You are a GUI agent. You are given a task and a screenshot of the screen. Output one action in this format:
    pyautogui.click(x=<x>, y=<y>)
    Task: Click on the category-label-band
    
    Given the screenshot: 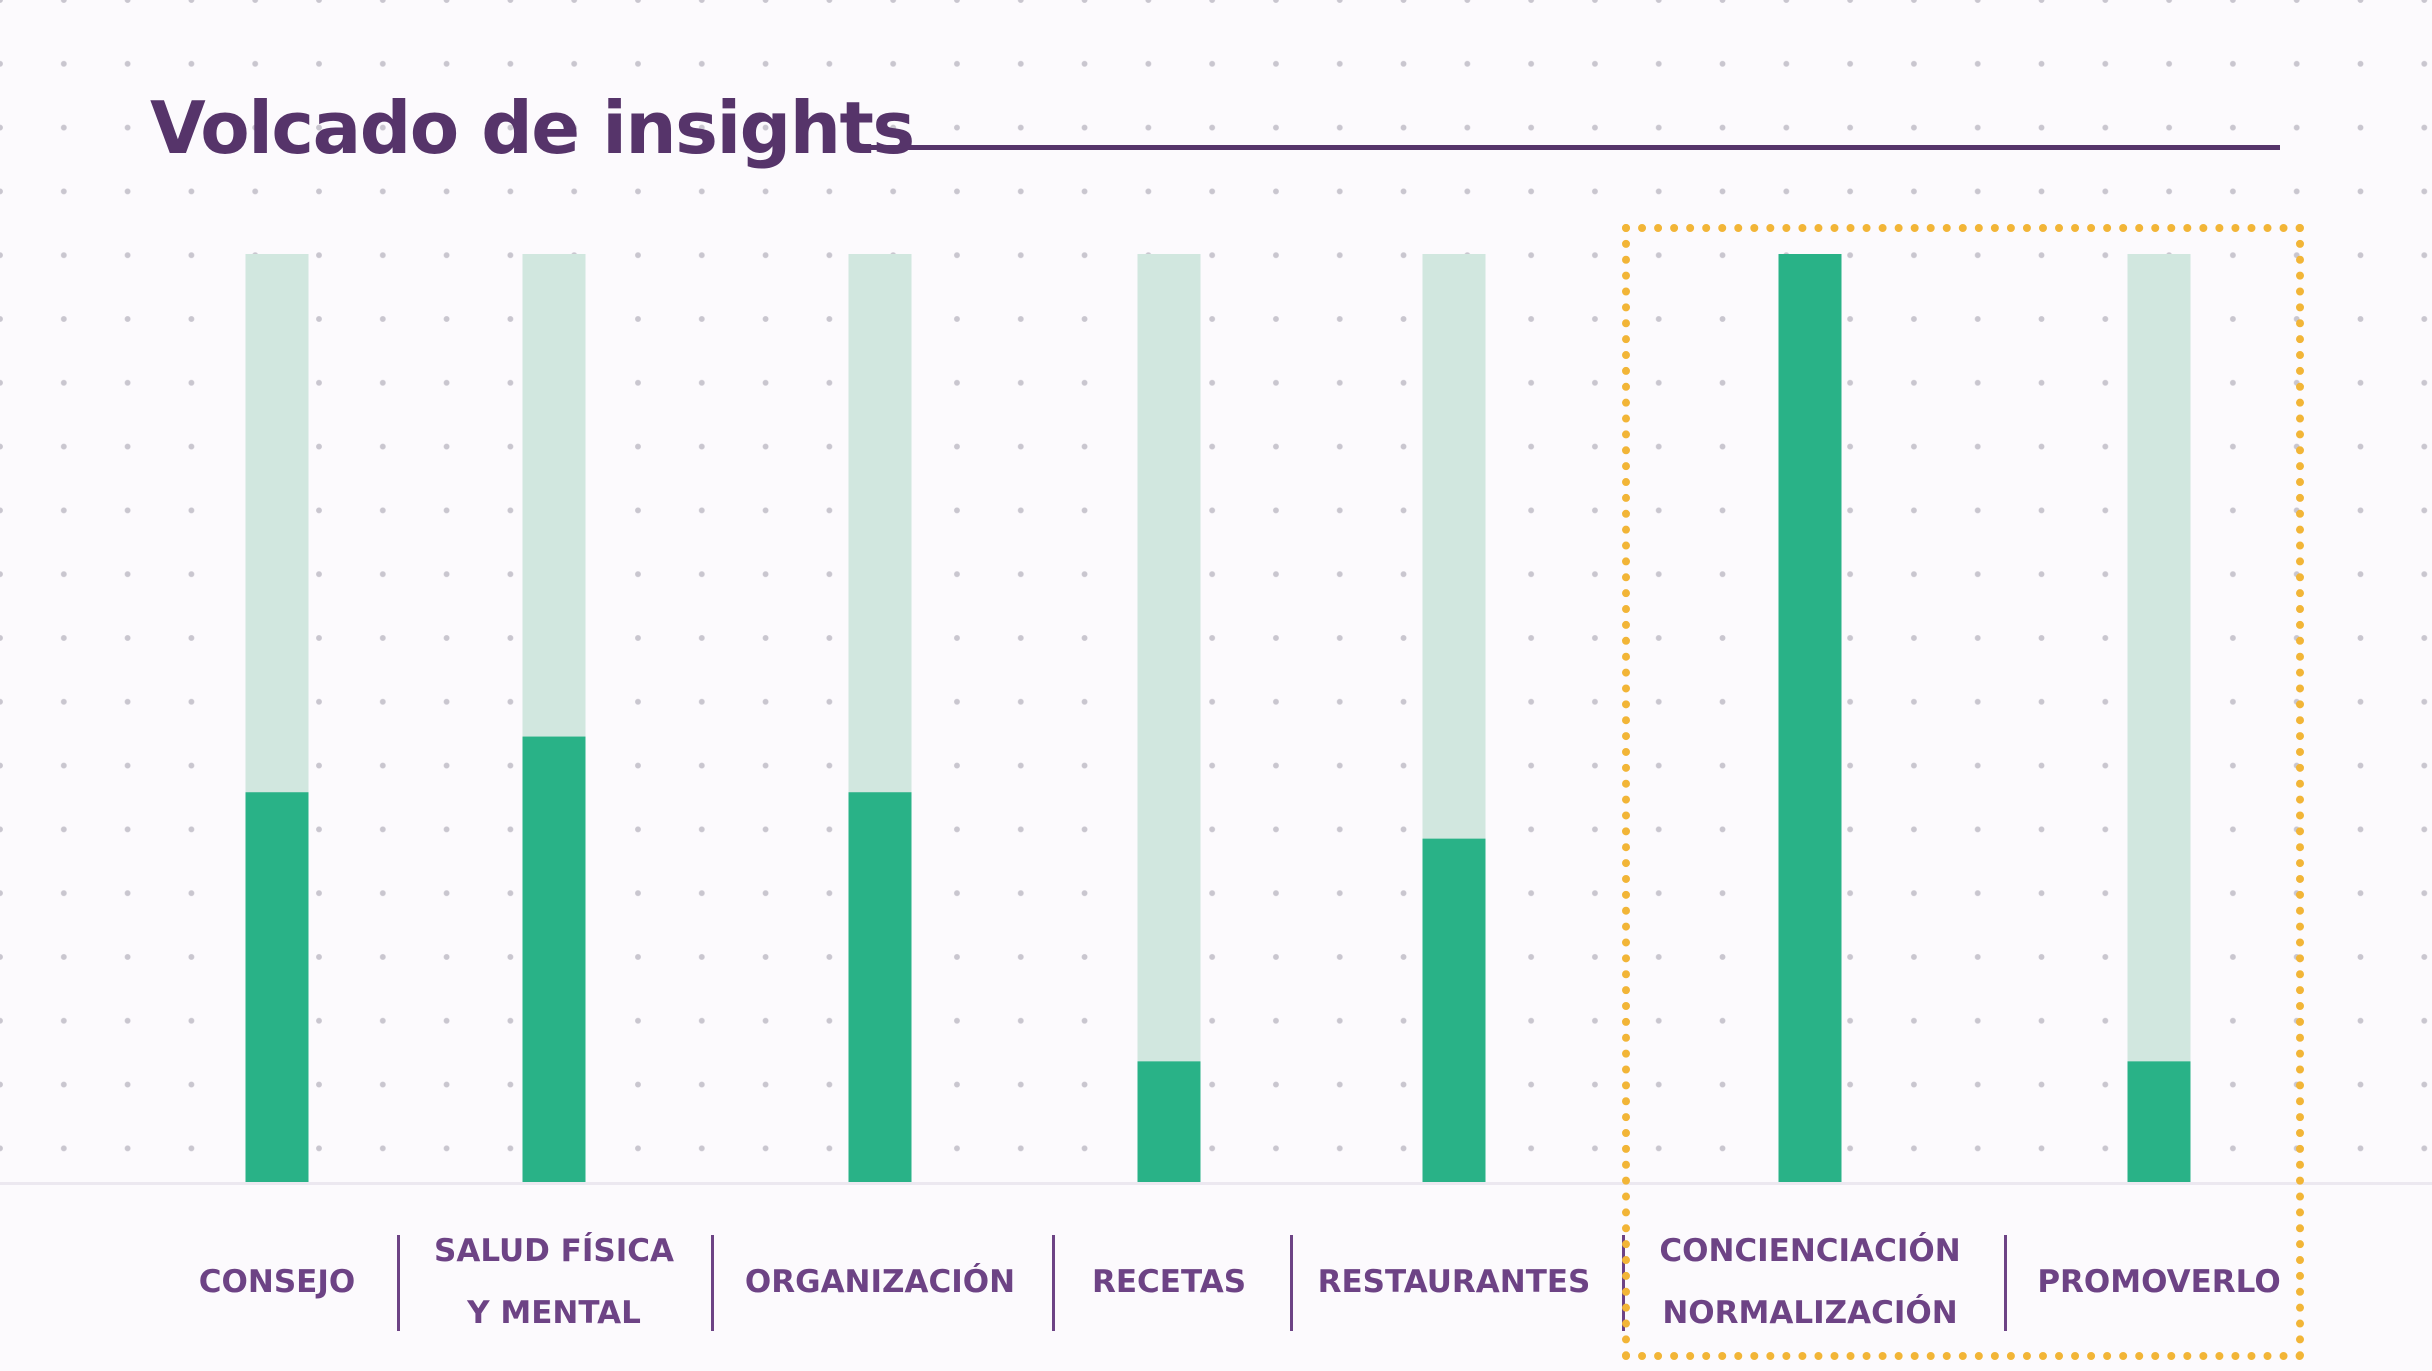 What is the action you would take?
    pyautogui.click(x=1216, y=1276)
    